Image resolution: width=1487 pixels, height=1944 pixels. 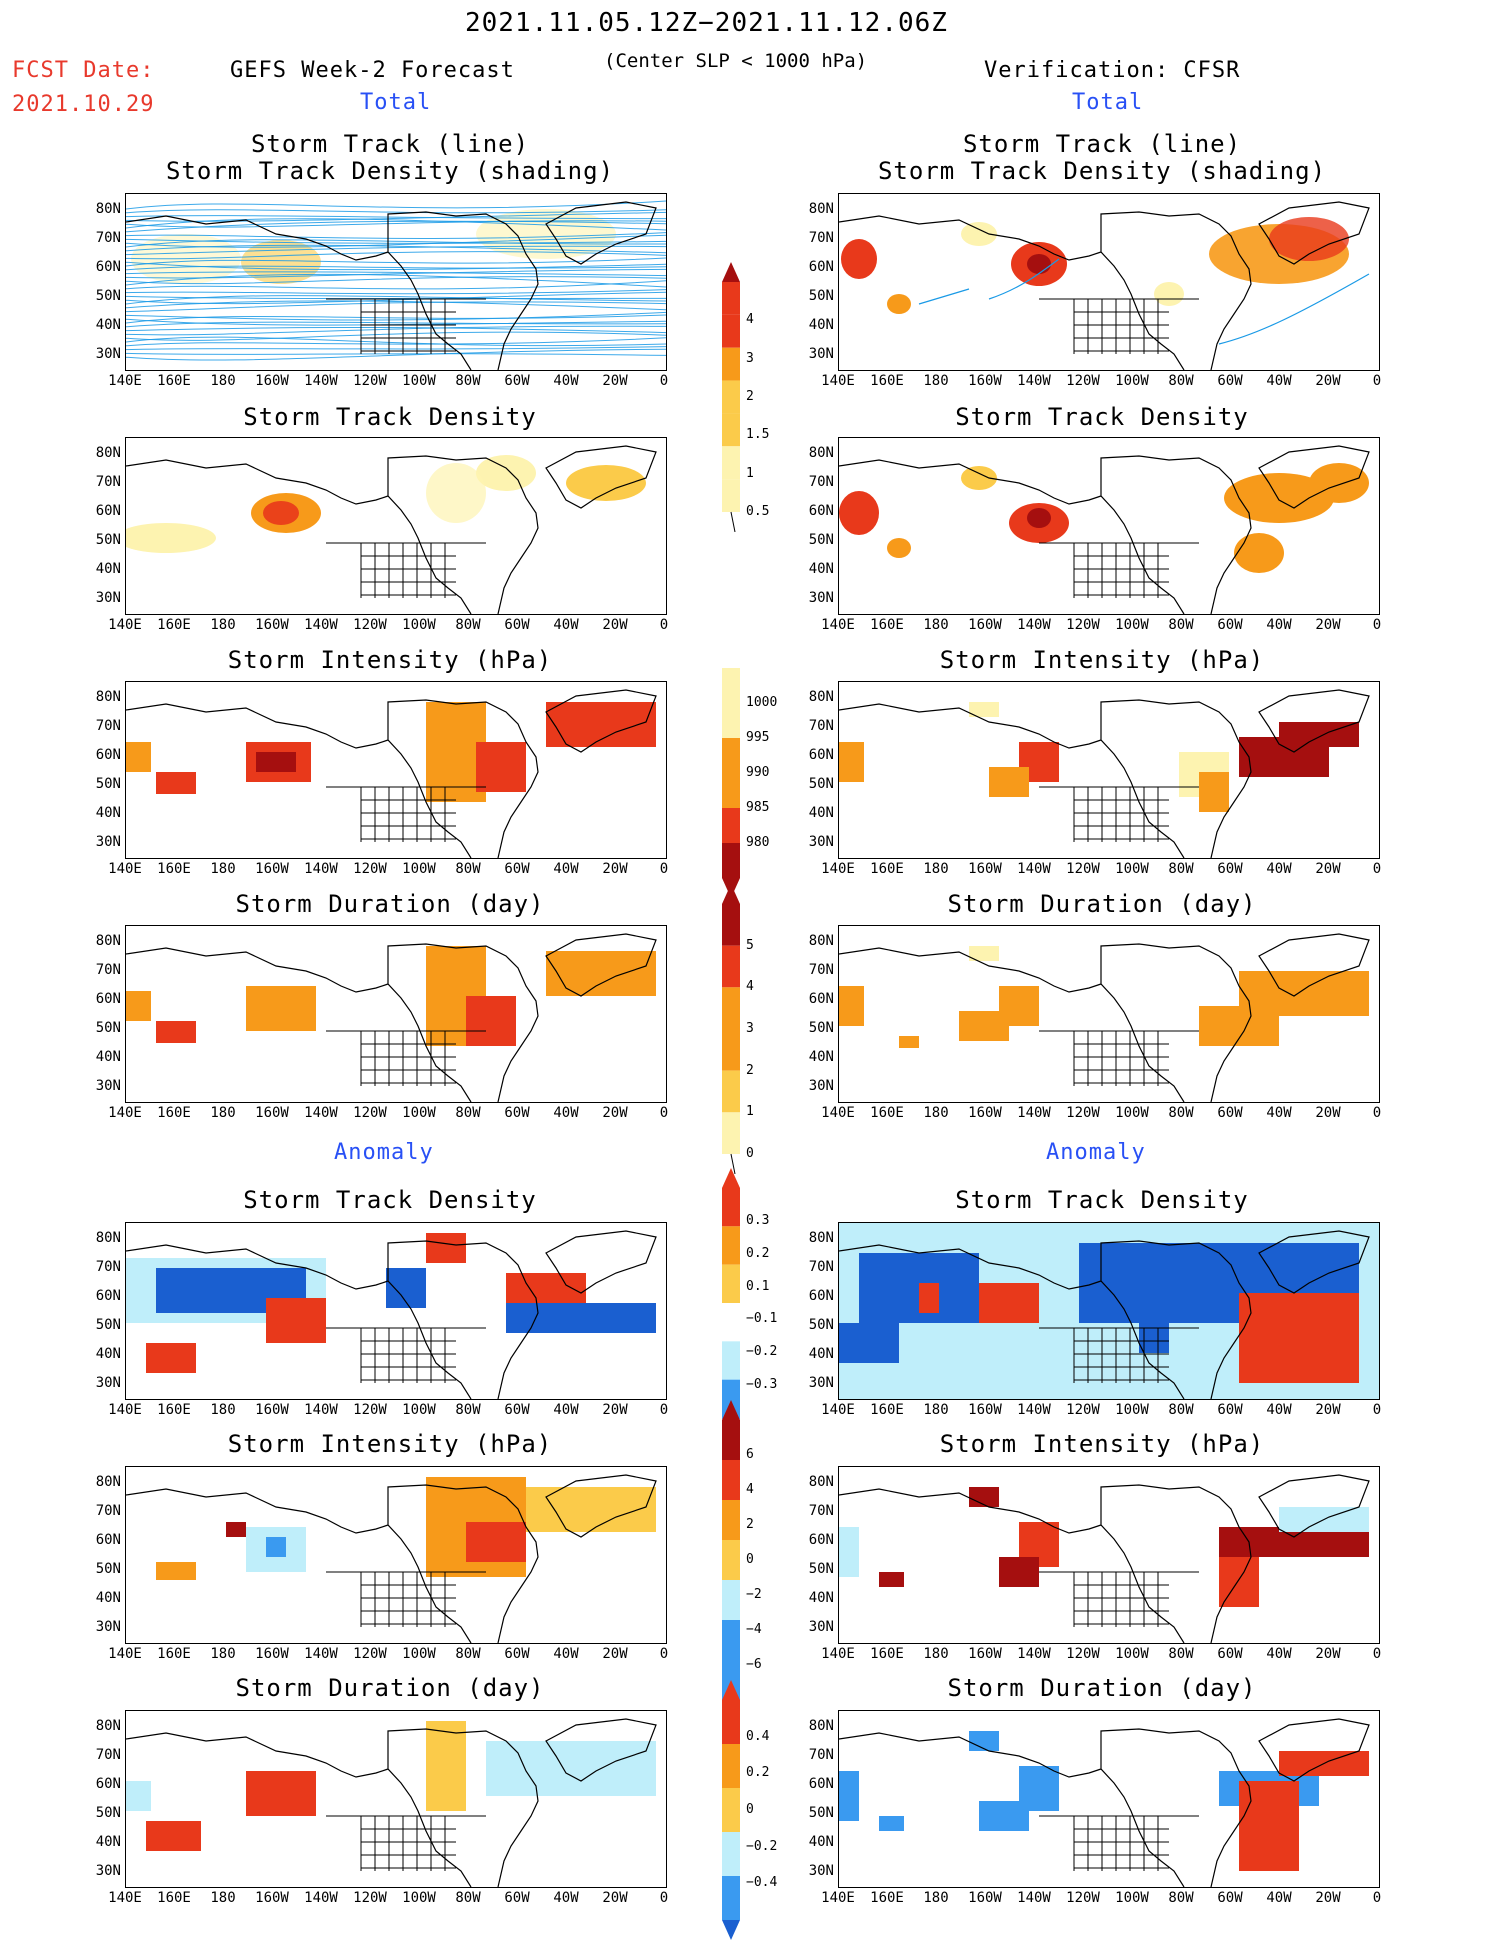 What do you see at coordinates (1102, 1688) in the screenshot?
I see `title-duration-anom-right: Storm Duration (day)` at bounding box center [1102, 1688].